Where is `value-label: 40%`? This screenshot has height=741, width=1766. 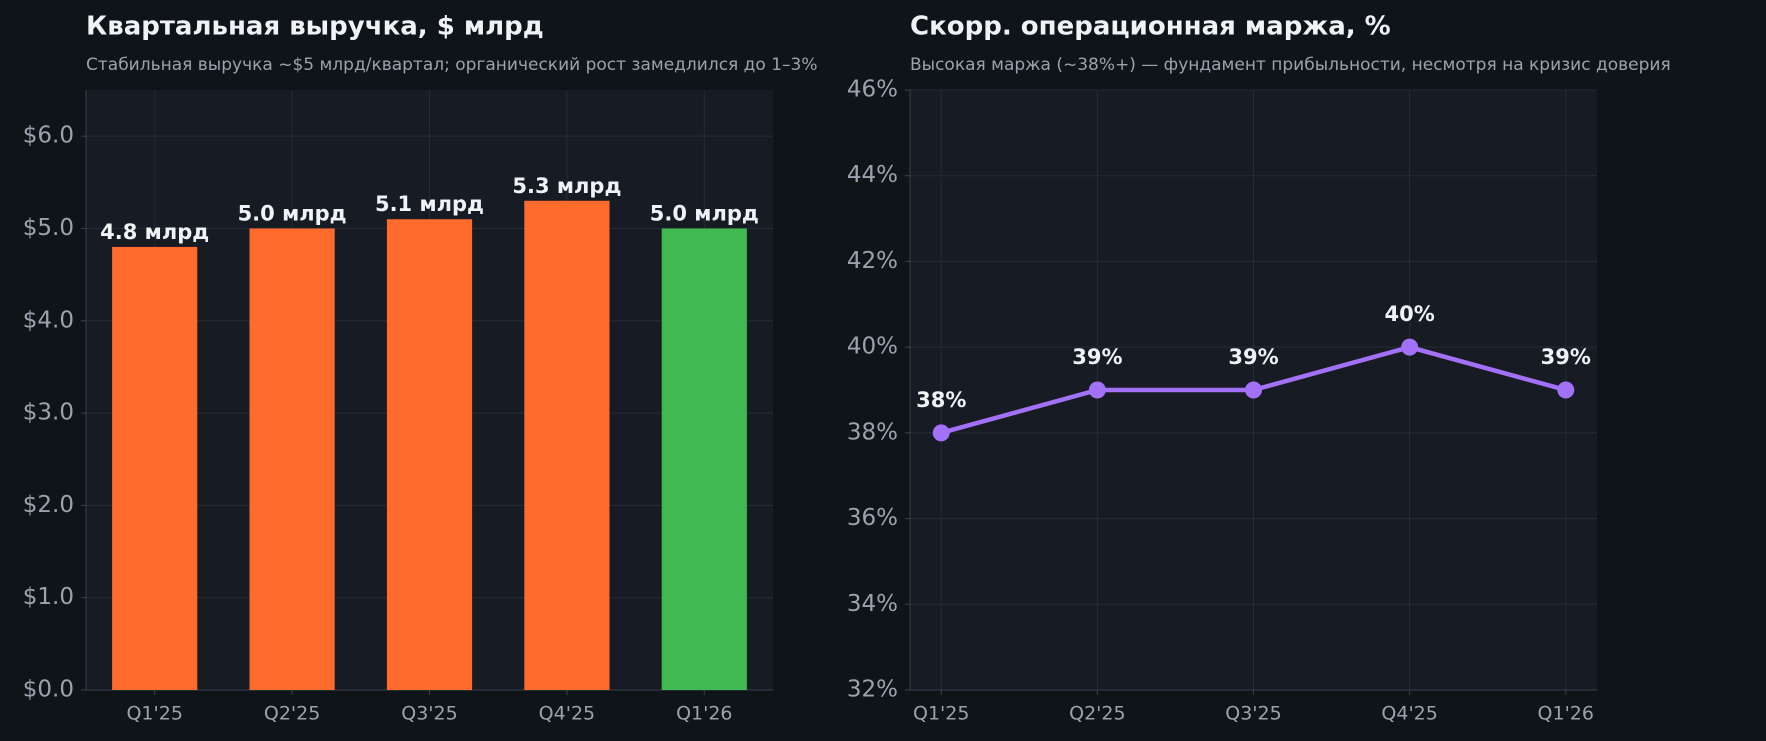 value-label: 40% is located at coordinates (1410, 314).